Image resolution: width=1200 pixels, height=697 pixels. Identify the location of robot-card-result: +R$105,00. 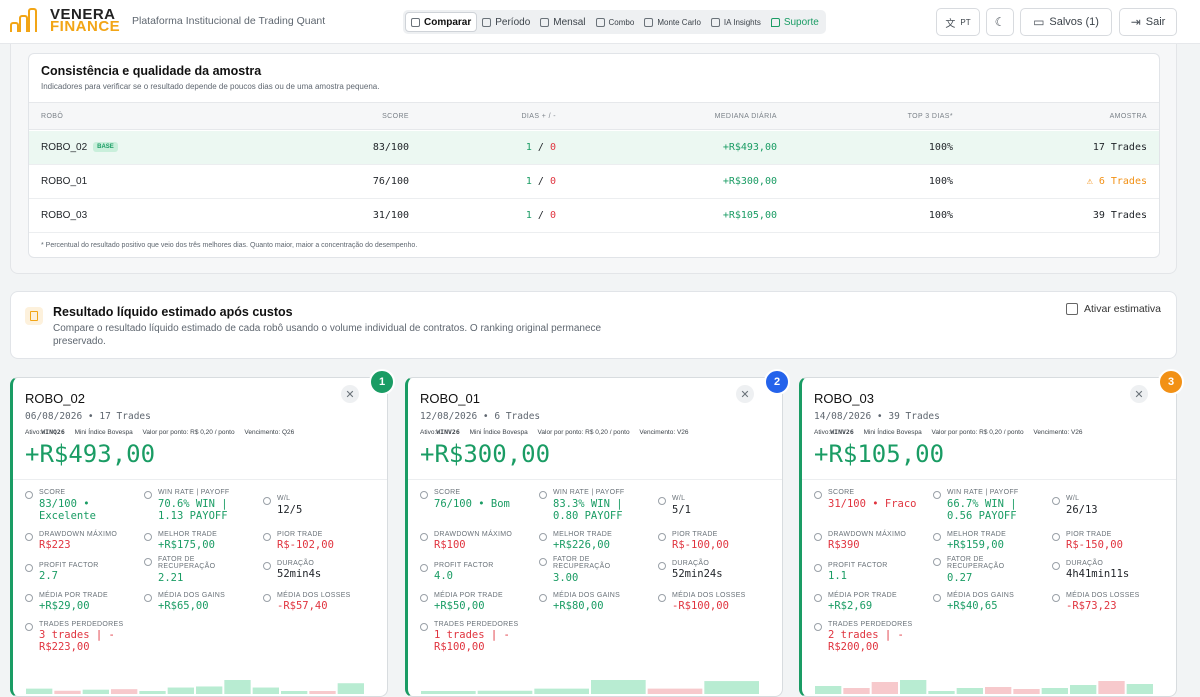
(879, 454).